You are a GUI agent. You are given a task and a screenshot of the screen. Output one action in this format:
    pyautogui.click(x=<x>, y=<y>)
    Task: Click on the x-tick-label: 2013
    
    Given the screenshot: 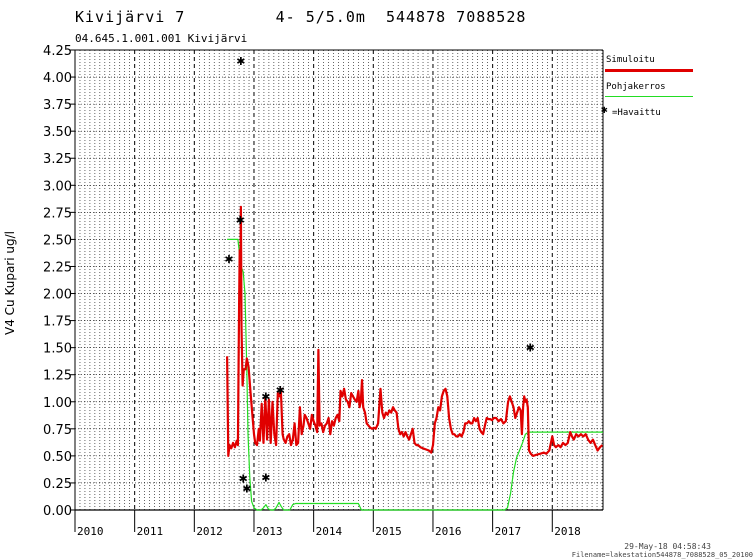 What is the action you would take?
    pyautogui.click(x=269, y=531)
    